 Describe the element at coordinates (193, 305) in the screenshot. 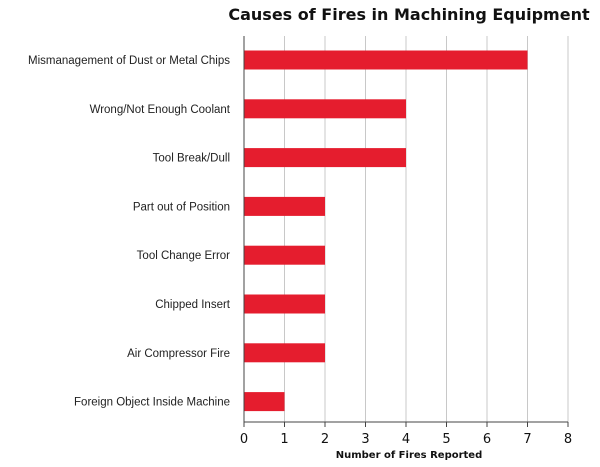

I see `category-label-6: Chipped Insert` at that location.